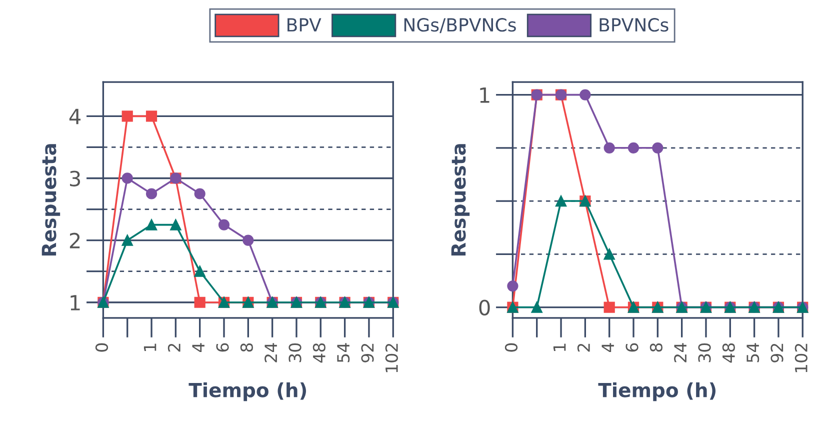  What do you see at coordinates (305, 25) in the screenshot?
I see `legend-label: BPV` at bounding box center [305, 25].